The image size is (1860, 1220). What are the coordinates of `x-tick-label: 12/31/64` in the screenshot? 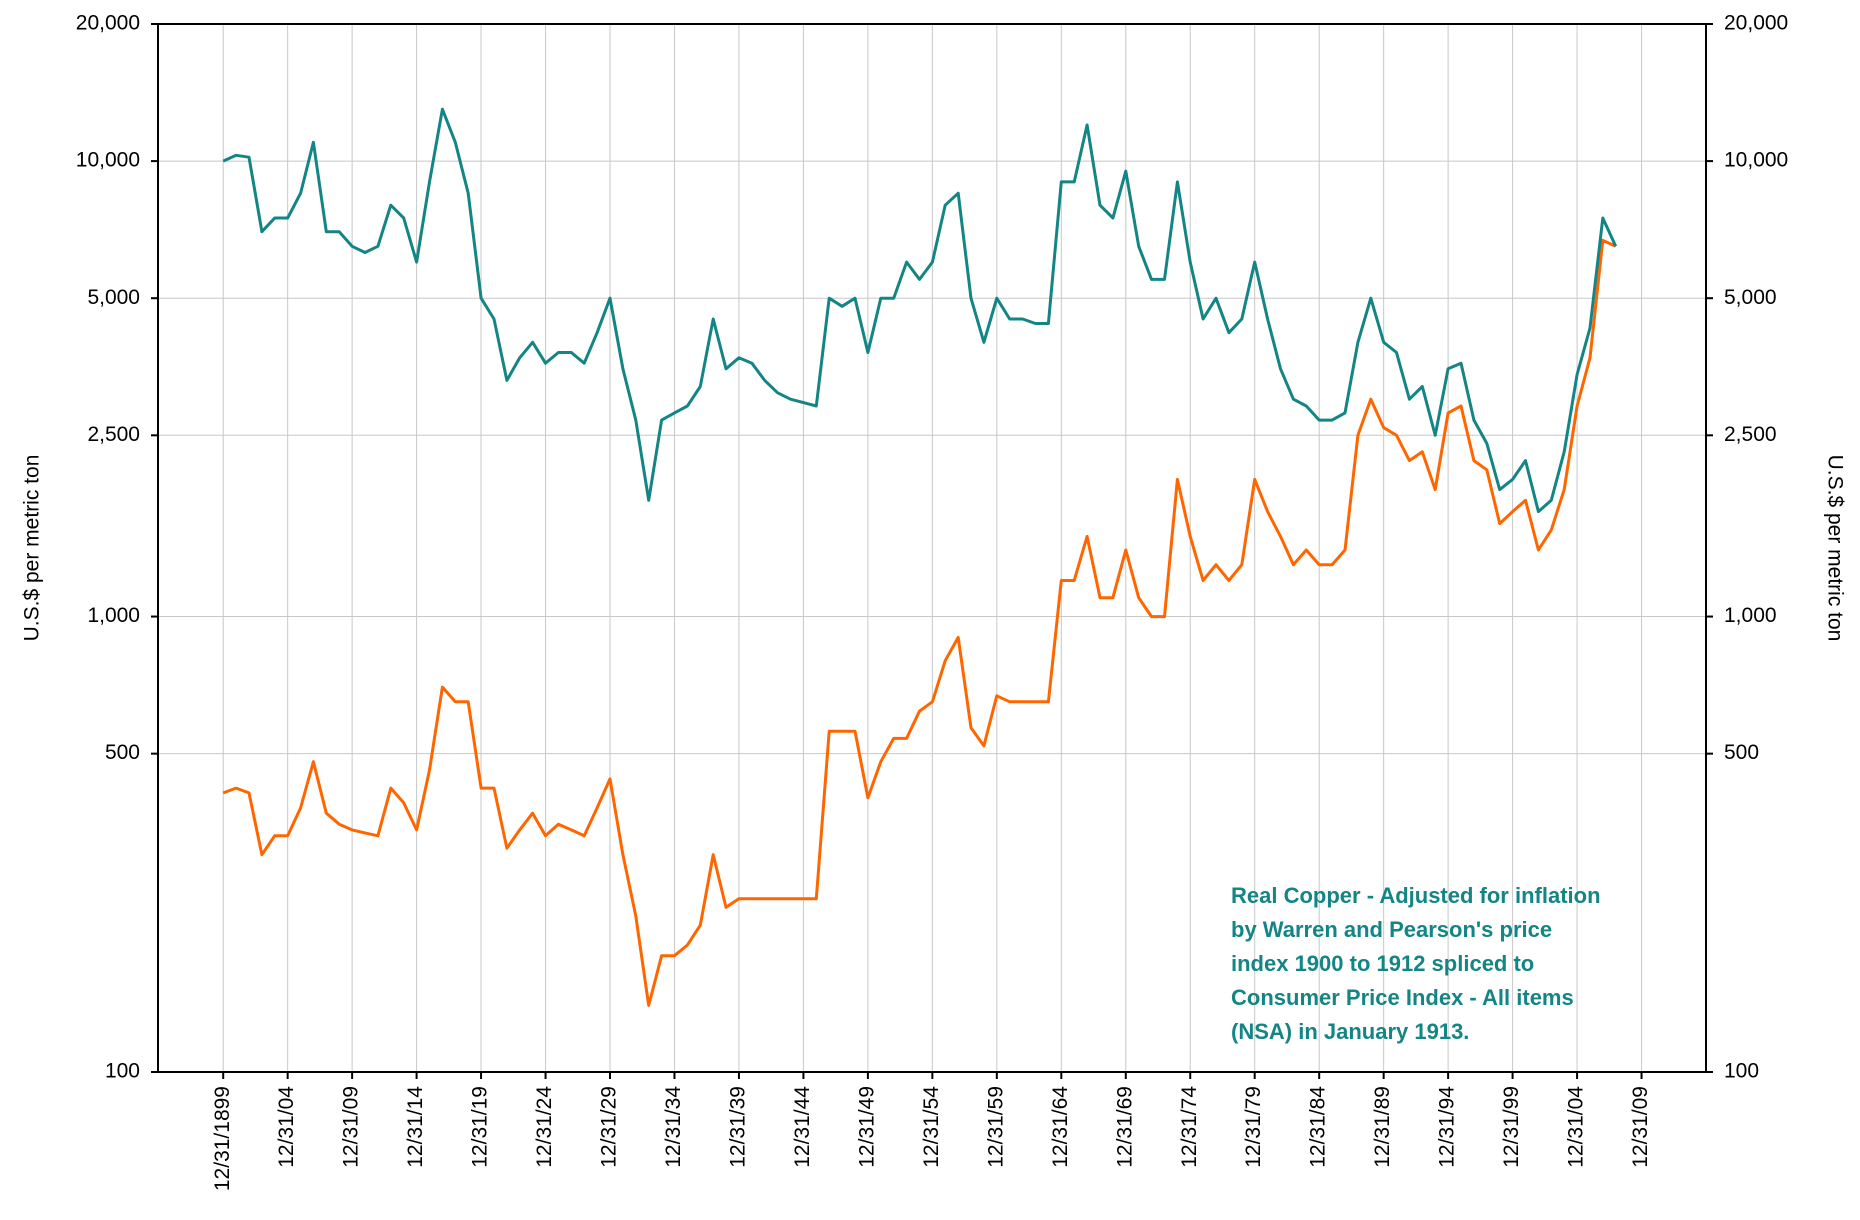 It's located at (1060, 1127).